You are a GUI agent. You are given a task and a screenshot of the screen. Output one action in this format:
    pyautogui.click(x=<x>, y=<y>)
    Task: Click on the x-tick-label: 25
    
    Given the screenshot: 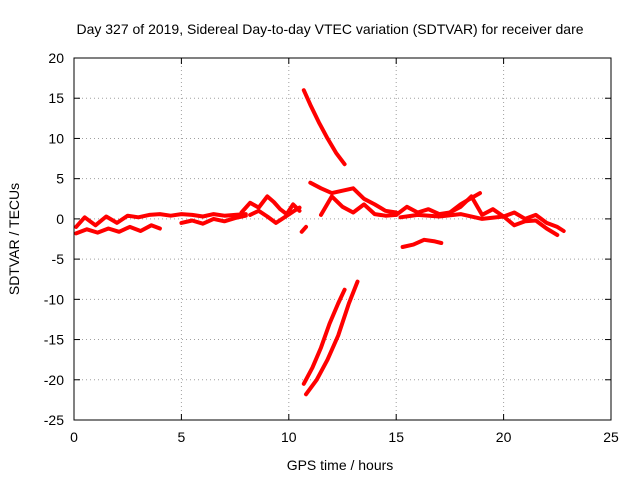 What is the action you would take?
    pyautogui.click(x=611, y=437)
    